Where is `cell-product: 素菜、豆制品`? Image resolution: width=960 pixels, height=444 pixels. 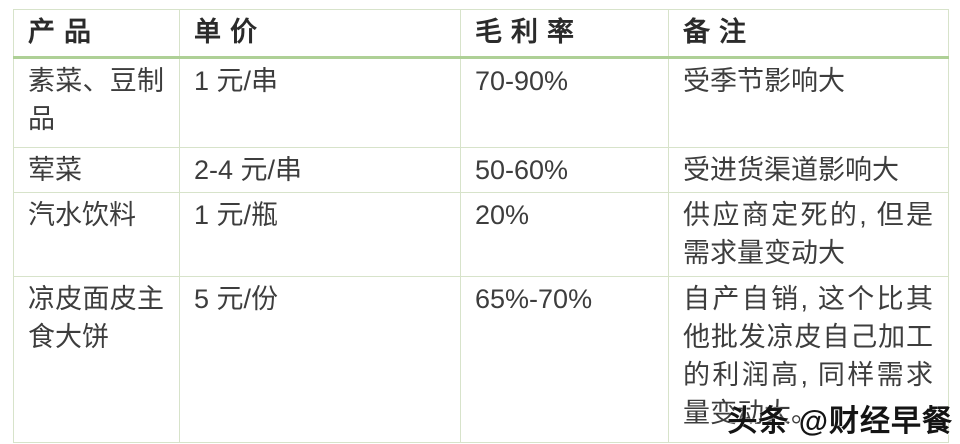 cell-product: 素菜、豆制品 is located at coordinates (96, 102).